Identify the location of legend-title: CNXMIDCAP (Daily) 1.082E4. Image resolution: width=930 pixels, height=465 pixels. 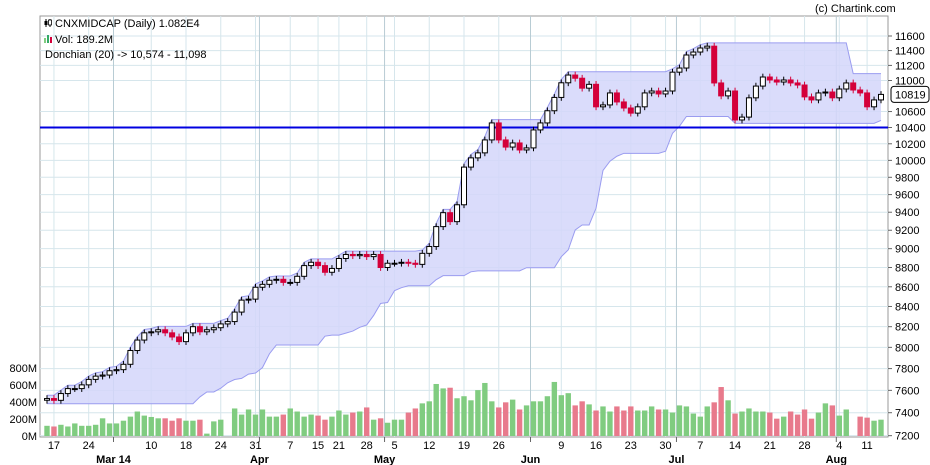
(127, 24).